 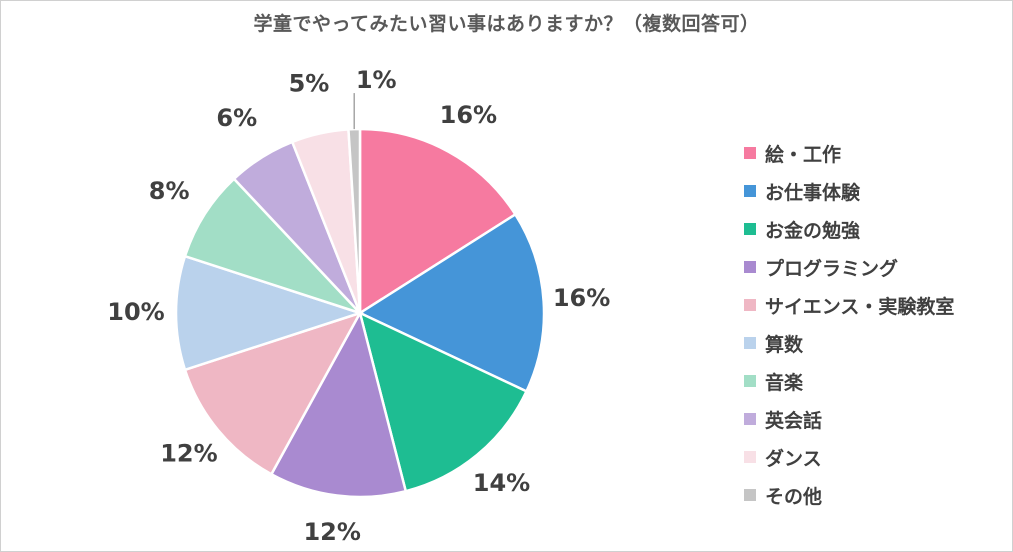 I want to click on data-label-3: 14%, so click(x=501, y=483).